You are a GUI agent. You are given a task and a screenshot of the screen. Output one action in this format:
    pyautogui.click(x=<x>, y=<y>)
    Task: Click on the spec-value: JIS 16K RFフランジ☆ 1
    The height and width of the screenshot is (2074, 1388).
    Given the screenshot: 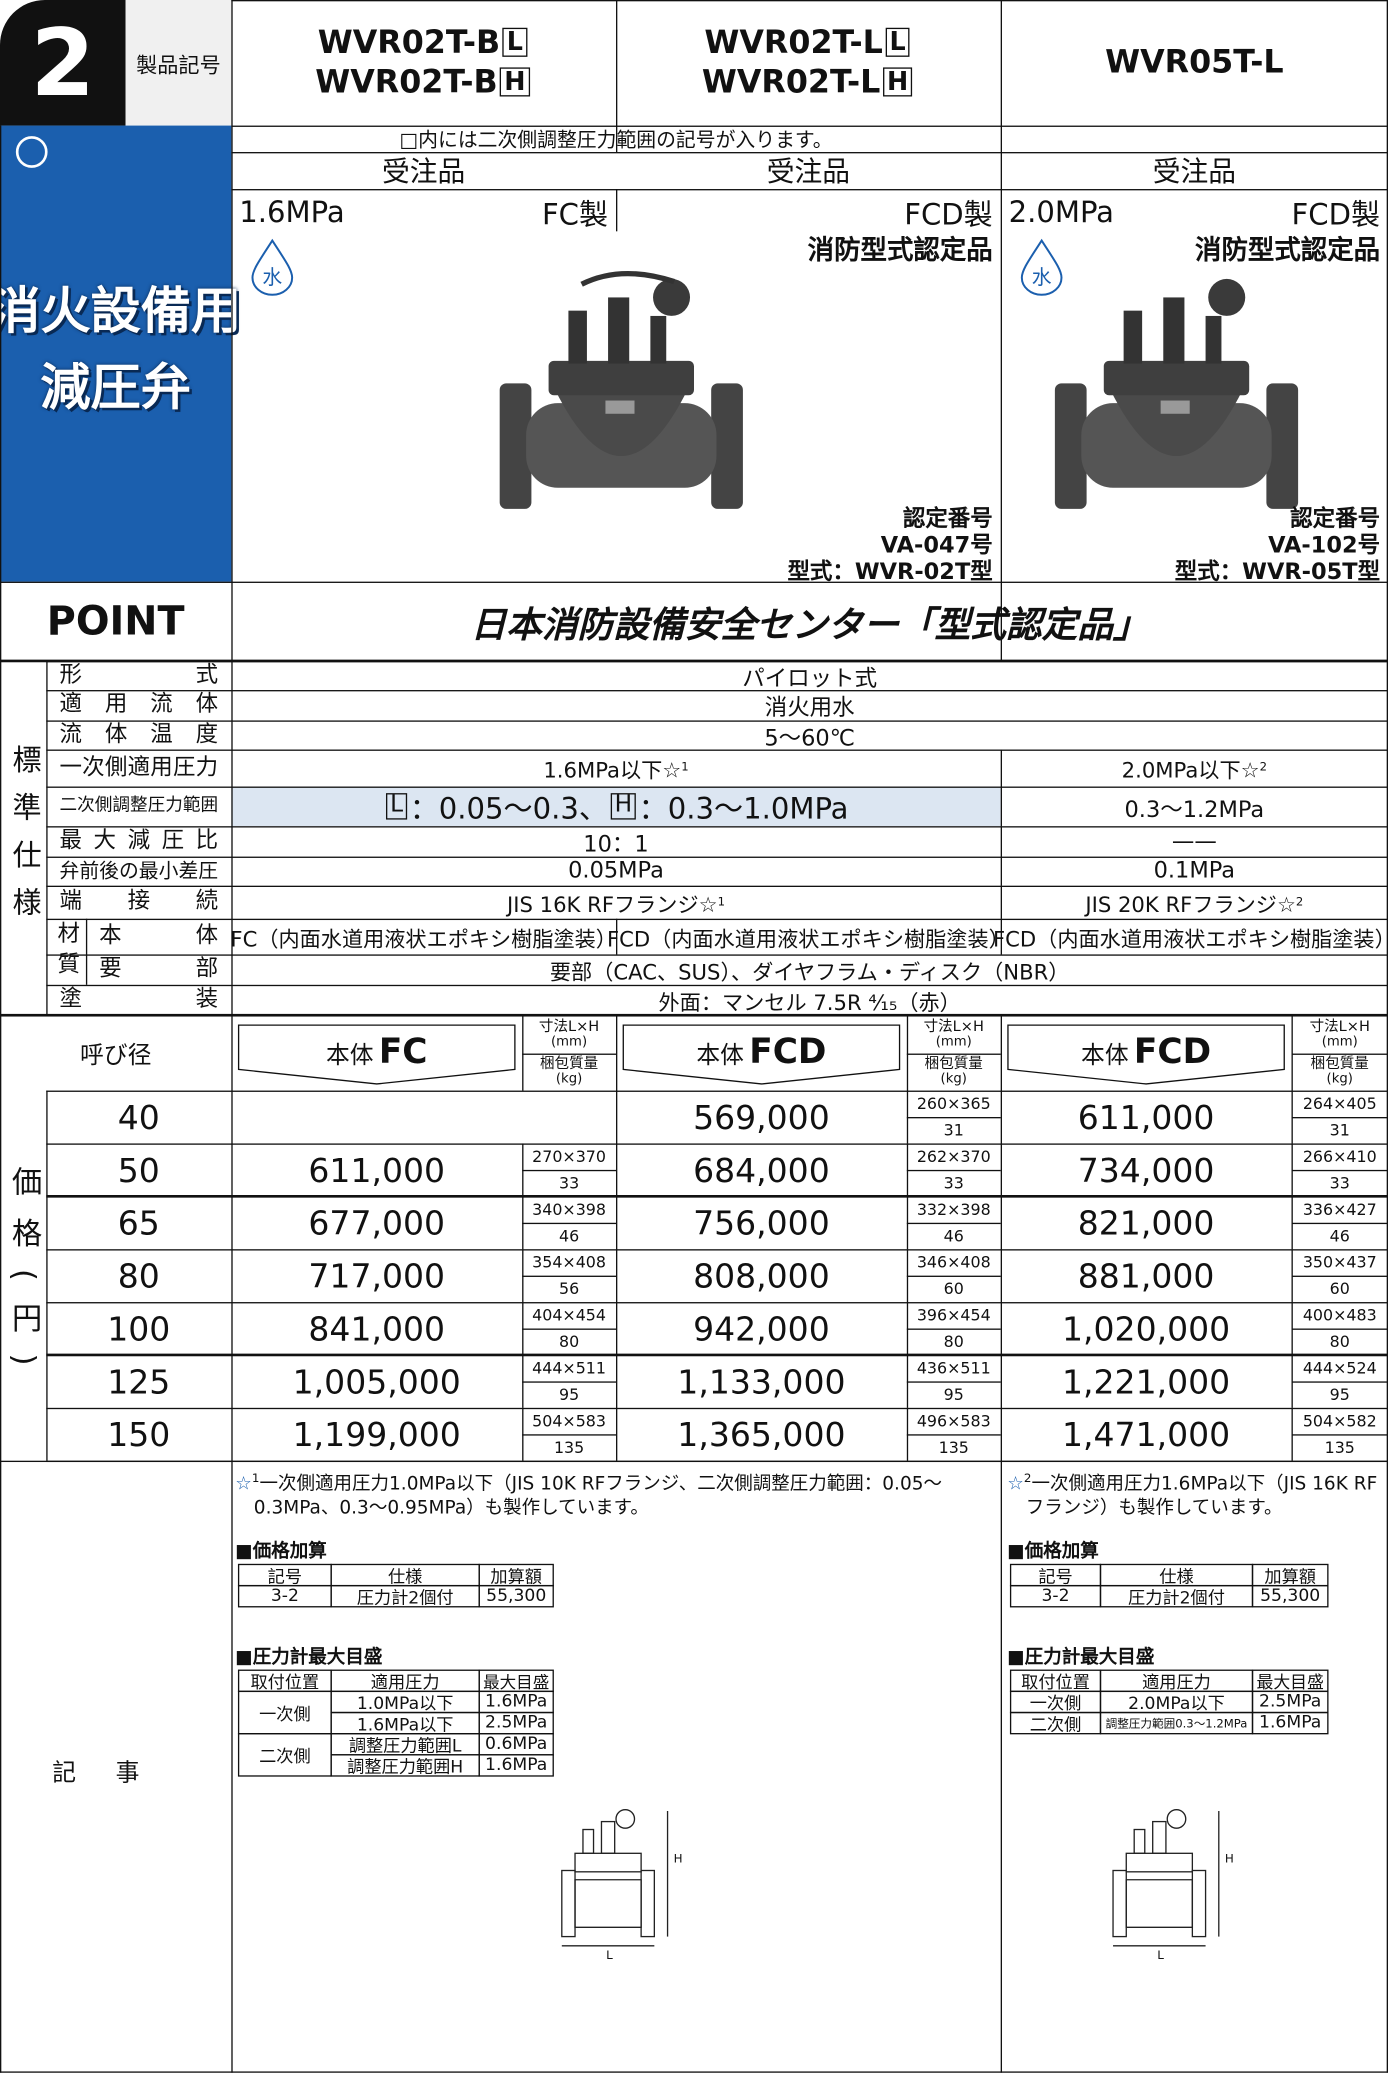 What is the action you would take?
    pyautogui.click(x=615, y=902)
    